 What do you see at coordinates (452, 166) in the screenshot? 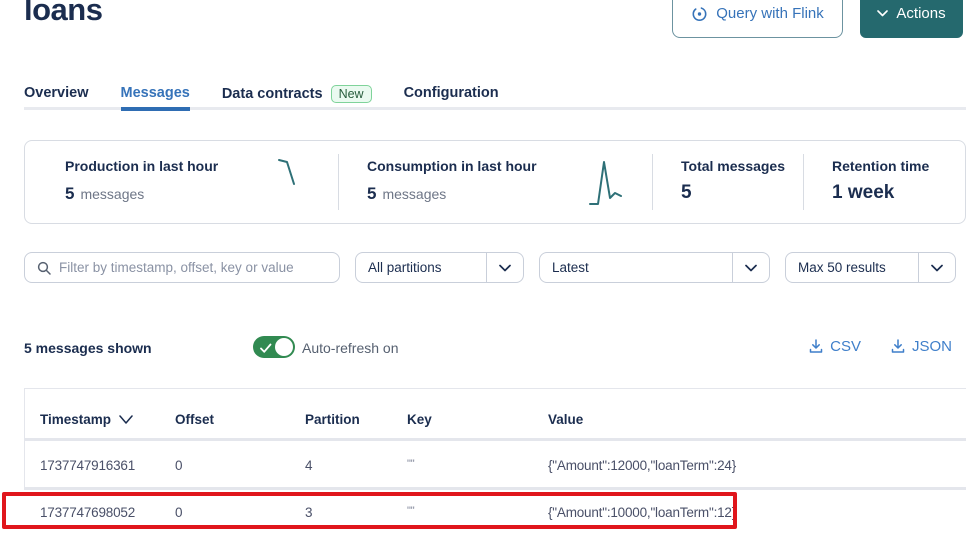
I see `stat-consumption-label: Consumption in last hour` at bounding box center [452, 166].